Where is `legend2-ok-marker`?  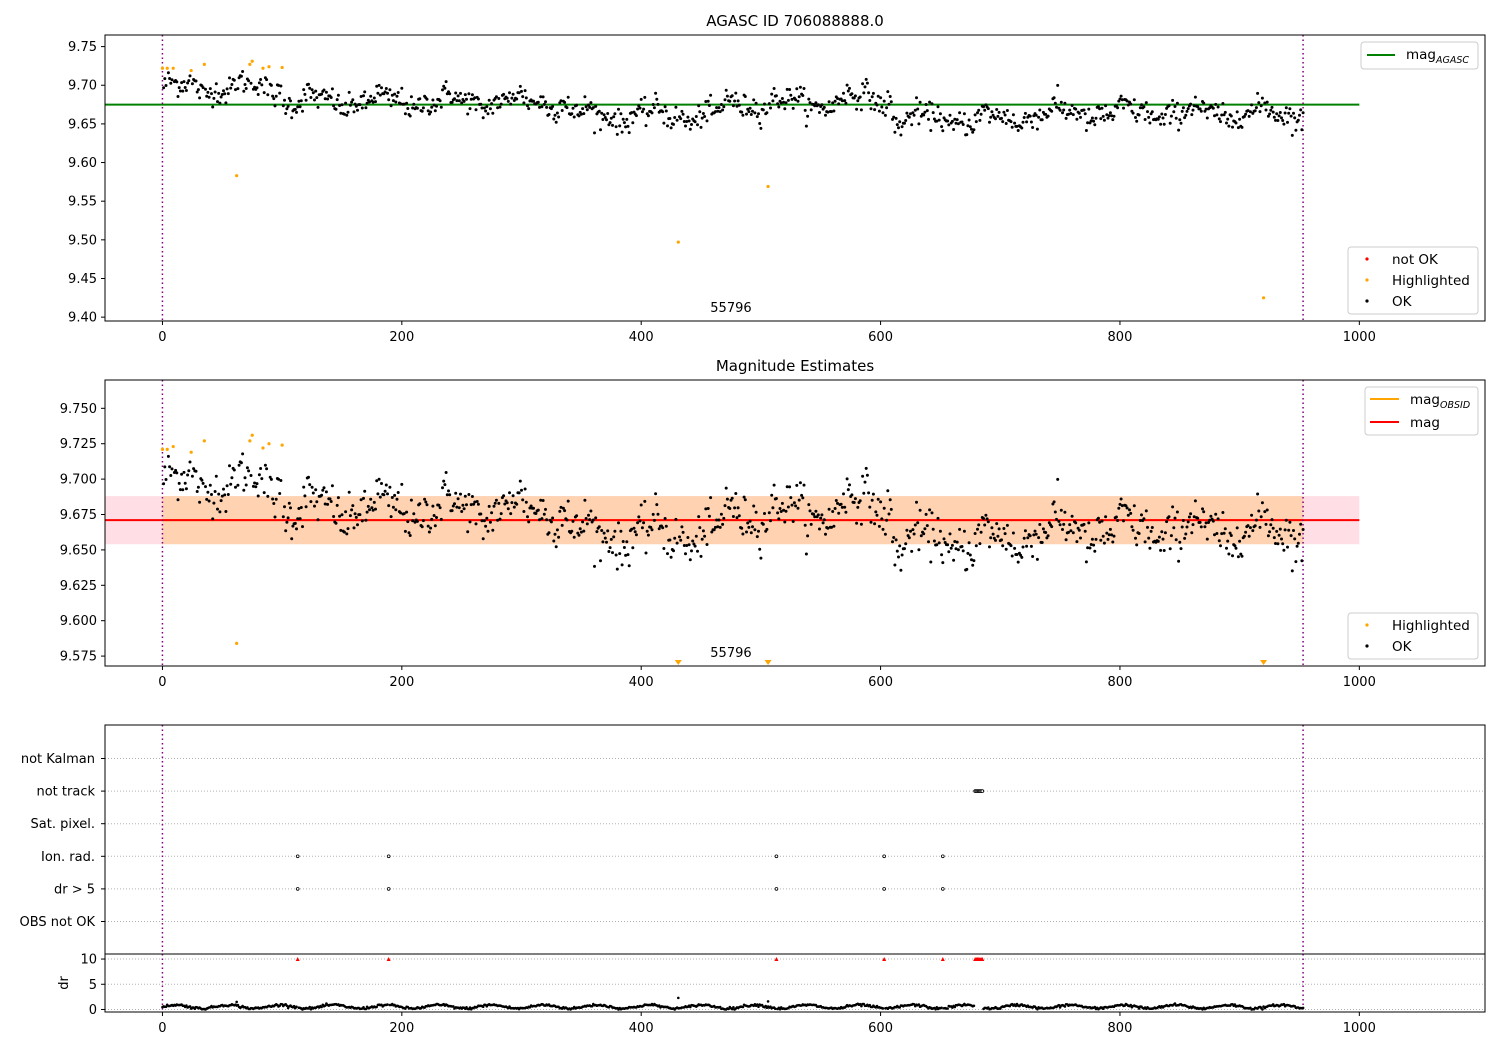 legend2-ok-marker is located at coordinates (1367, 646).